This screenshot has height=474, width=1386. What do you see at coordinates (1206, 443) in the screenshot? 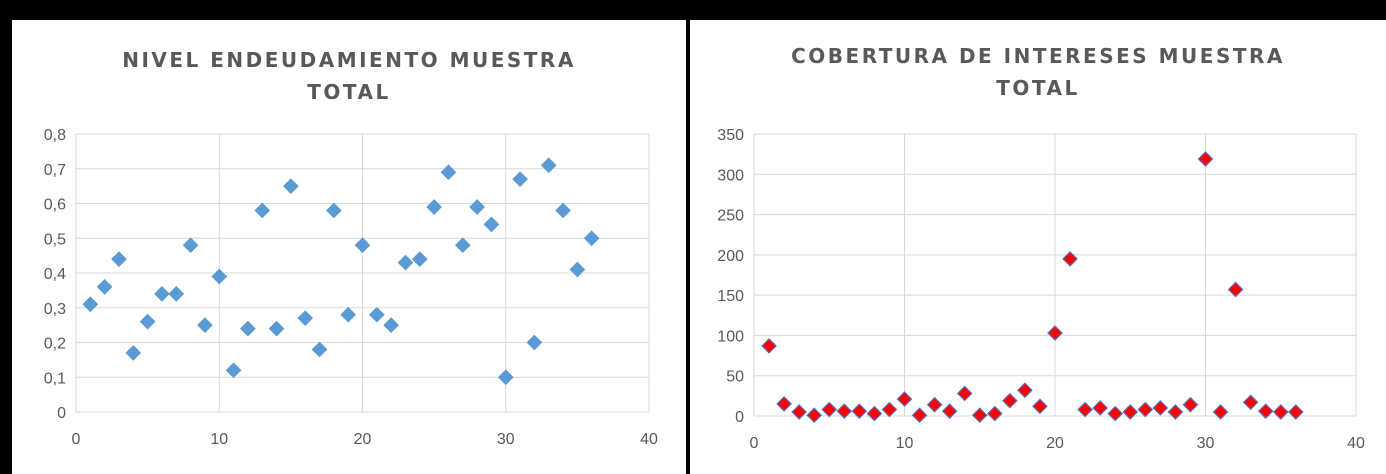
I see `x-tick-label: 30` at bounding box center [1206, 443].